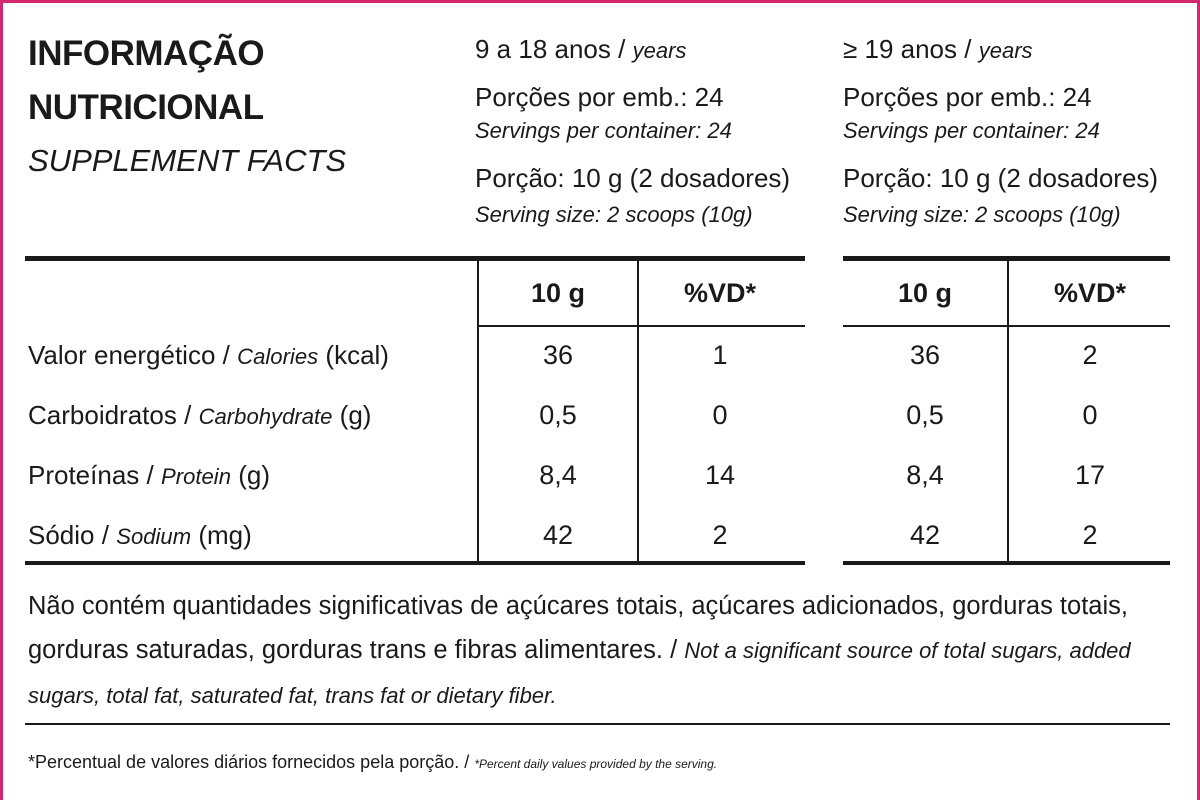  Describe the element at coordinates (196, 476) in the screenshot. I see `row-label-en: Protein` at that location.